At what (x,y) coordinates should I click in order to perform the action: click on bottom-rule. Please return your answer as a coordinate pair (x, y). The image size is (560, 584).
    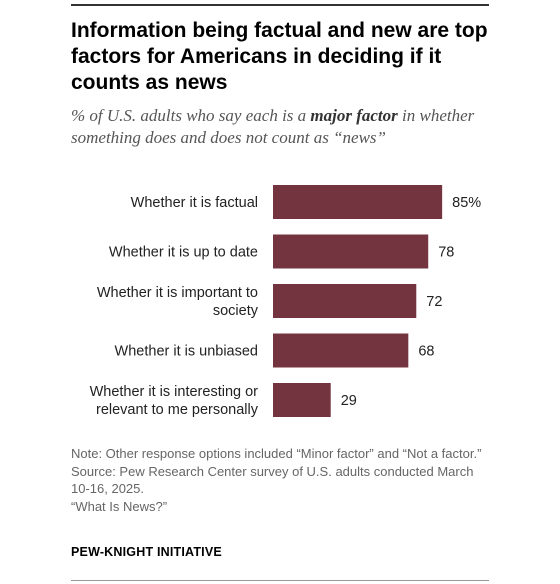
    Looking at the image, I should click on (280, 580).